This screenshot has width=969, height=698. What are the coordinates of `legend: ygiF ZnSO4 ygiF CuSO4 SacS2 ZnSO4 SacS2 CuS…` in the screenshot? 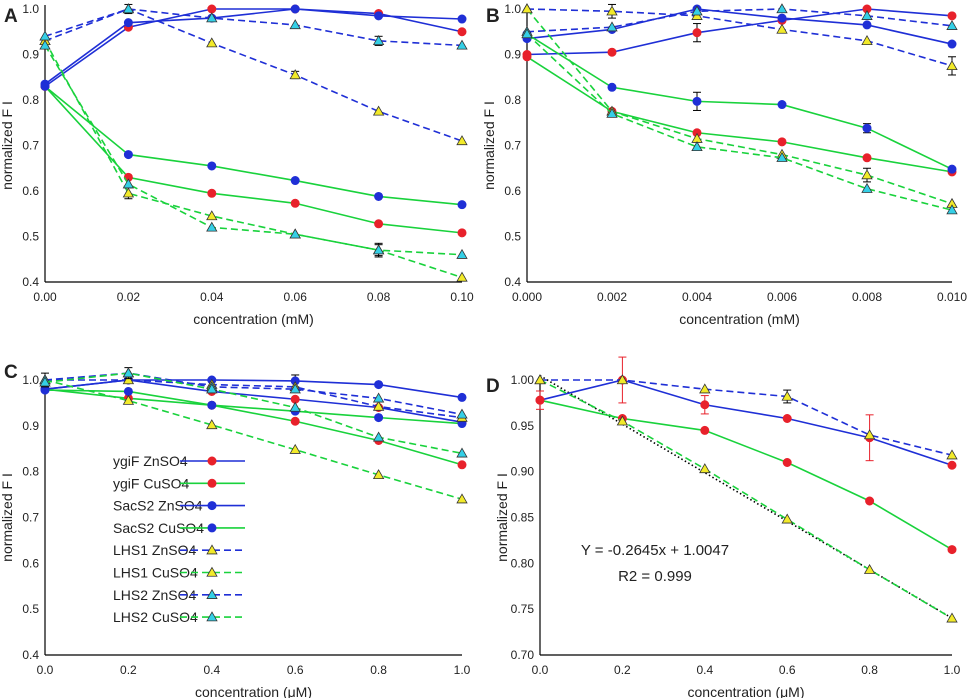 It's located at (179, 539).